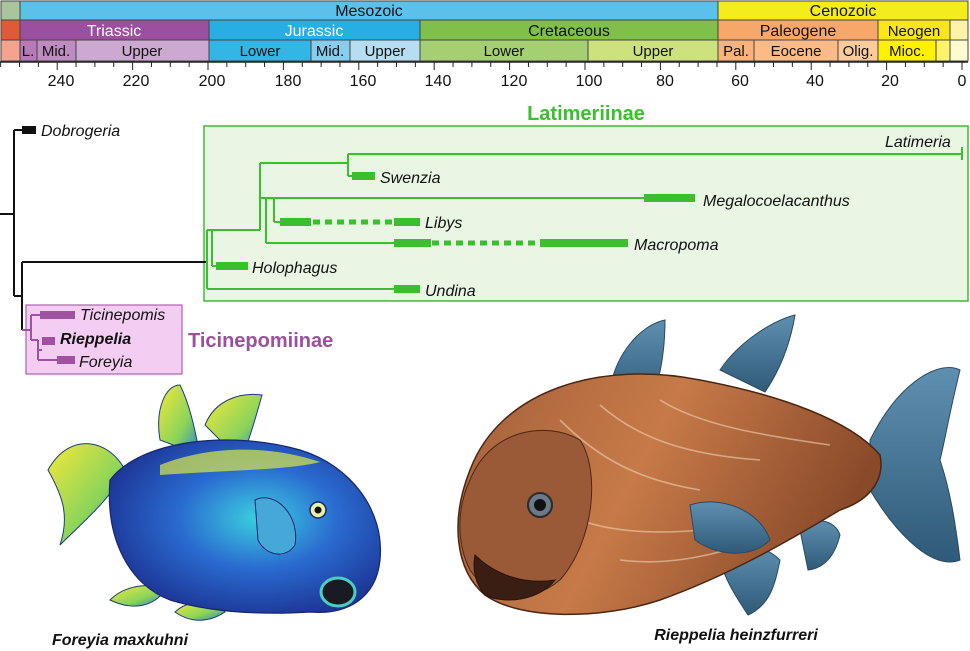  Describe the element at coordinates (363, 81) in the screenshot. I see `axis-tick-label: 160` at that location.